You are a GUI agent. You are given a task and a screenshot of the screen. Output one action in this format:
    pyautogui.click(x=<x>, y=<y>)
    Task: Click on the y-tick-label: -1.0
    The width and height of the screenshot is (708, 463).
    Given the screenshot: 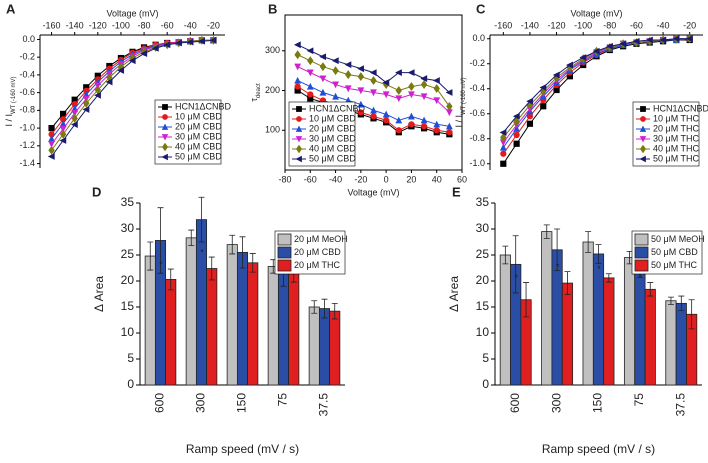 What is the action you would take?
    pyautogui.click(x=477, y=163)
    